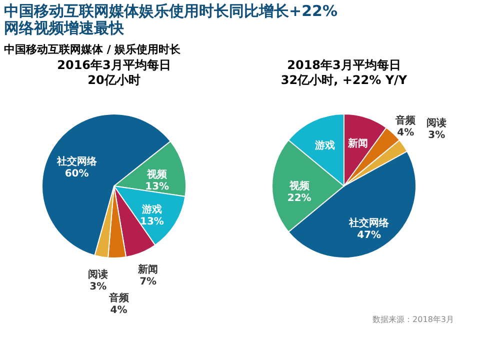 Image resolution: width=500 pixels, height=362 pixels. Describe the element at coordinates (114, 65) in the screenshot. I see `chart-title: 2016年3月平均每日` at that location.